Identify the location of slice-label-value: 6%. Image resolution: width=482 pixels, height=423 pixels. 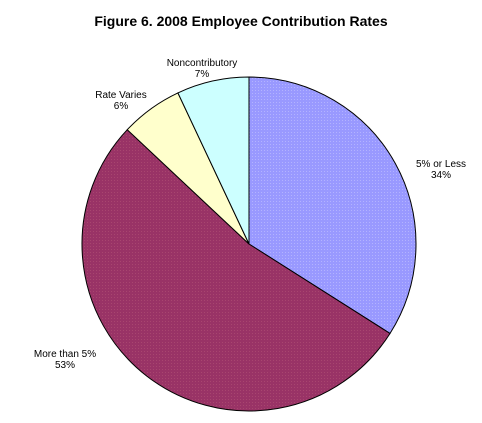
(121, 106).